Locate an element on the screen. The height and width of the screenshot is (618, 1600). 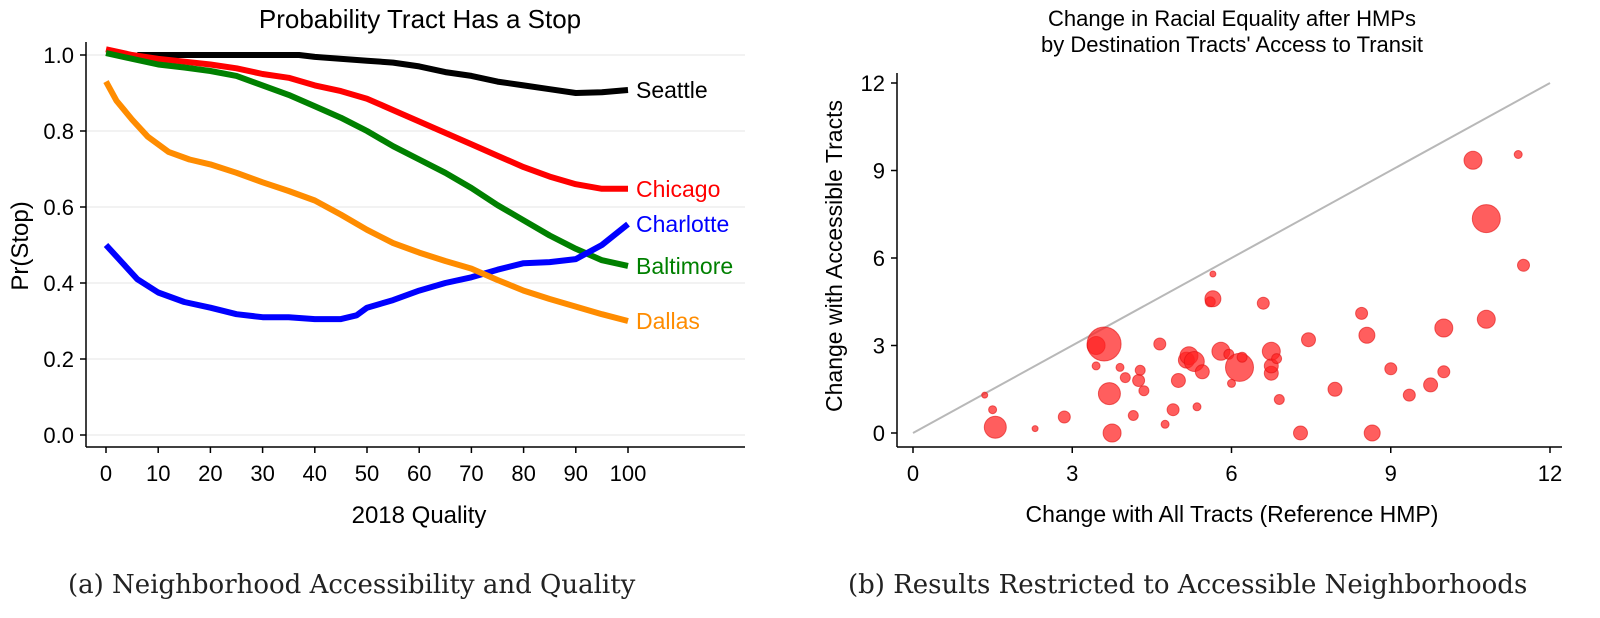
x-tick-label: 6 is located at coordinates (1231, 473).